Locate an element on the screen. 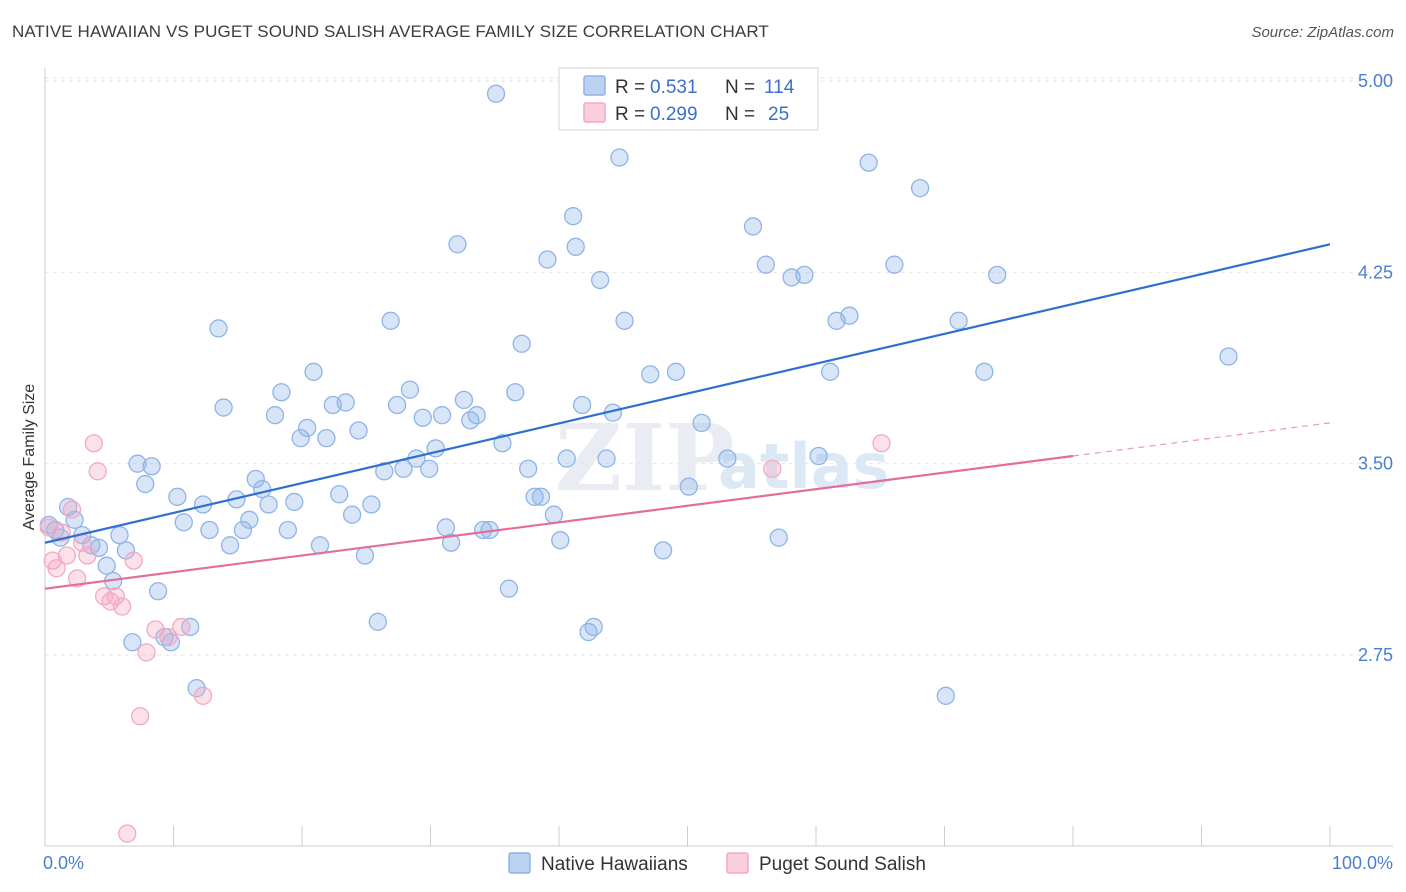 The image size is (1406, 892). stats-legend-n-value-pink: 25 is located at coordinates (778, 114).